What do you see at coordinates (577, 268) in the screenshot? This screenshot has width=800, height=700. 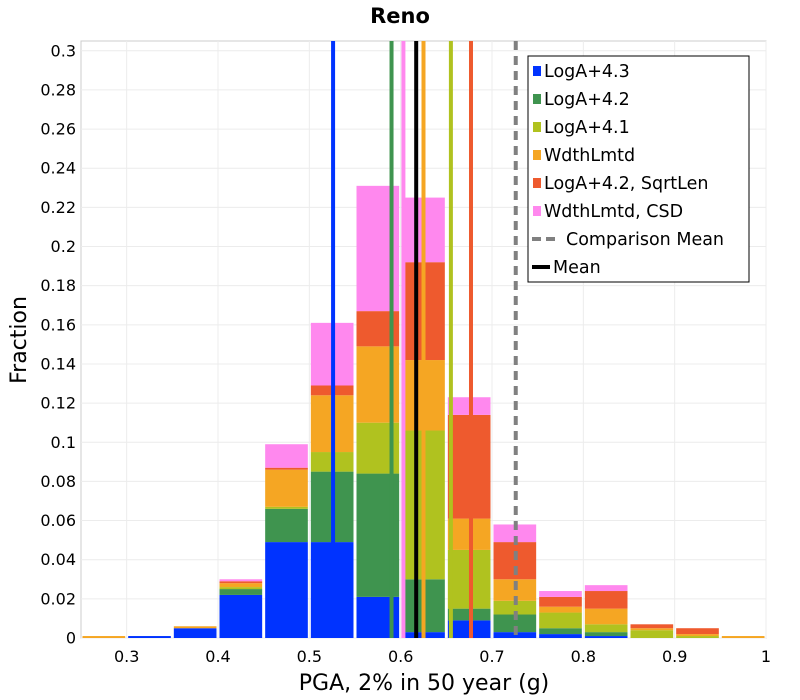 I see `legend-label: Mean` at bounding box center [577, 268].